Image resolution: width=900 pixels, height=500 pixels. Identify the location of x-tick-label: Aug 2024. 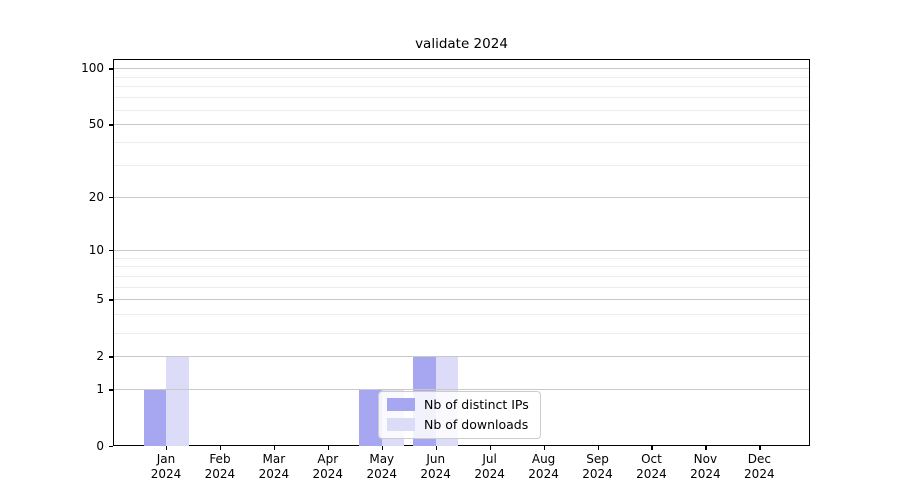
(544, 467).